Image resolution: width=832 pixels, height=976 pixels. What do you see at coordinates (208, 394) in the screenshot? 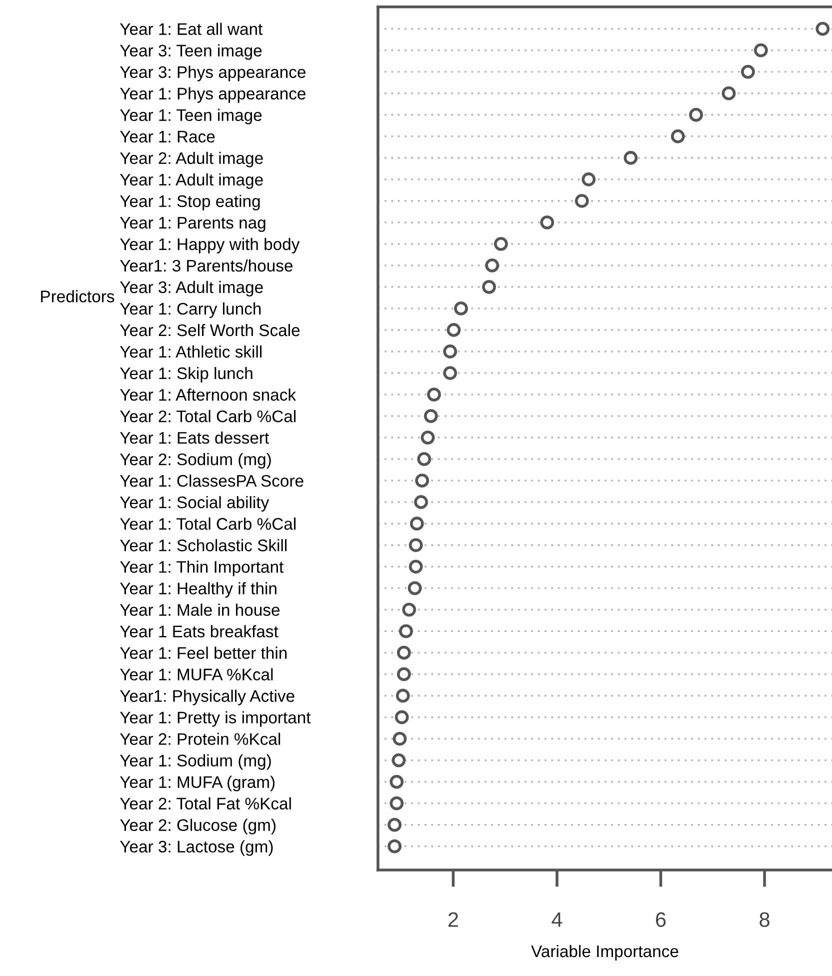
I see `y-tick-label: Year 1: Afternoon snack` at bounding box center [208, 394].